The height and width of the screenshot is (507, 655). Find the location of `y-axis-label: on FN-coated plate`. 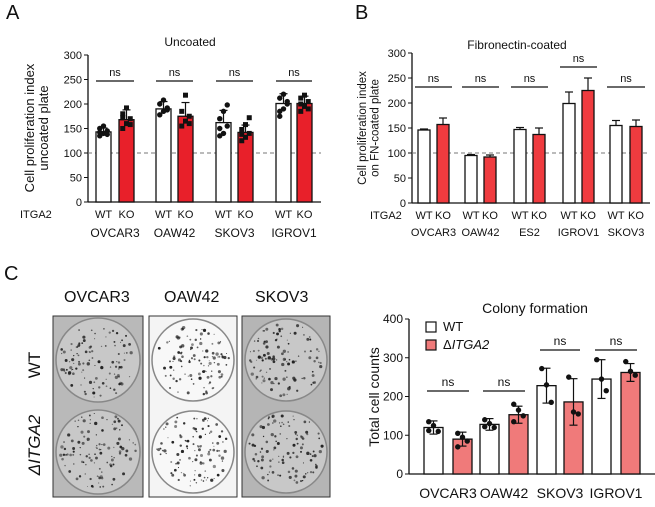

y-axis-label: on FN-coated plate is located at coordinates (376, 128).